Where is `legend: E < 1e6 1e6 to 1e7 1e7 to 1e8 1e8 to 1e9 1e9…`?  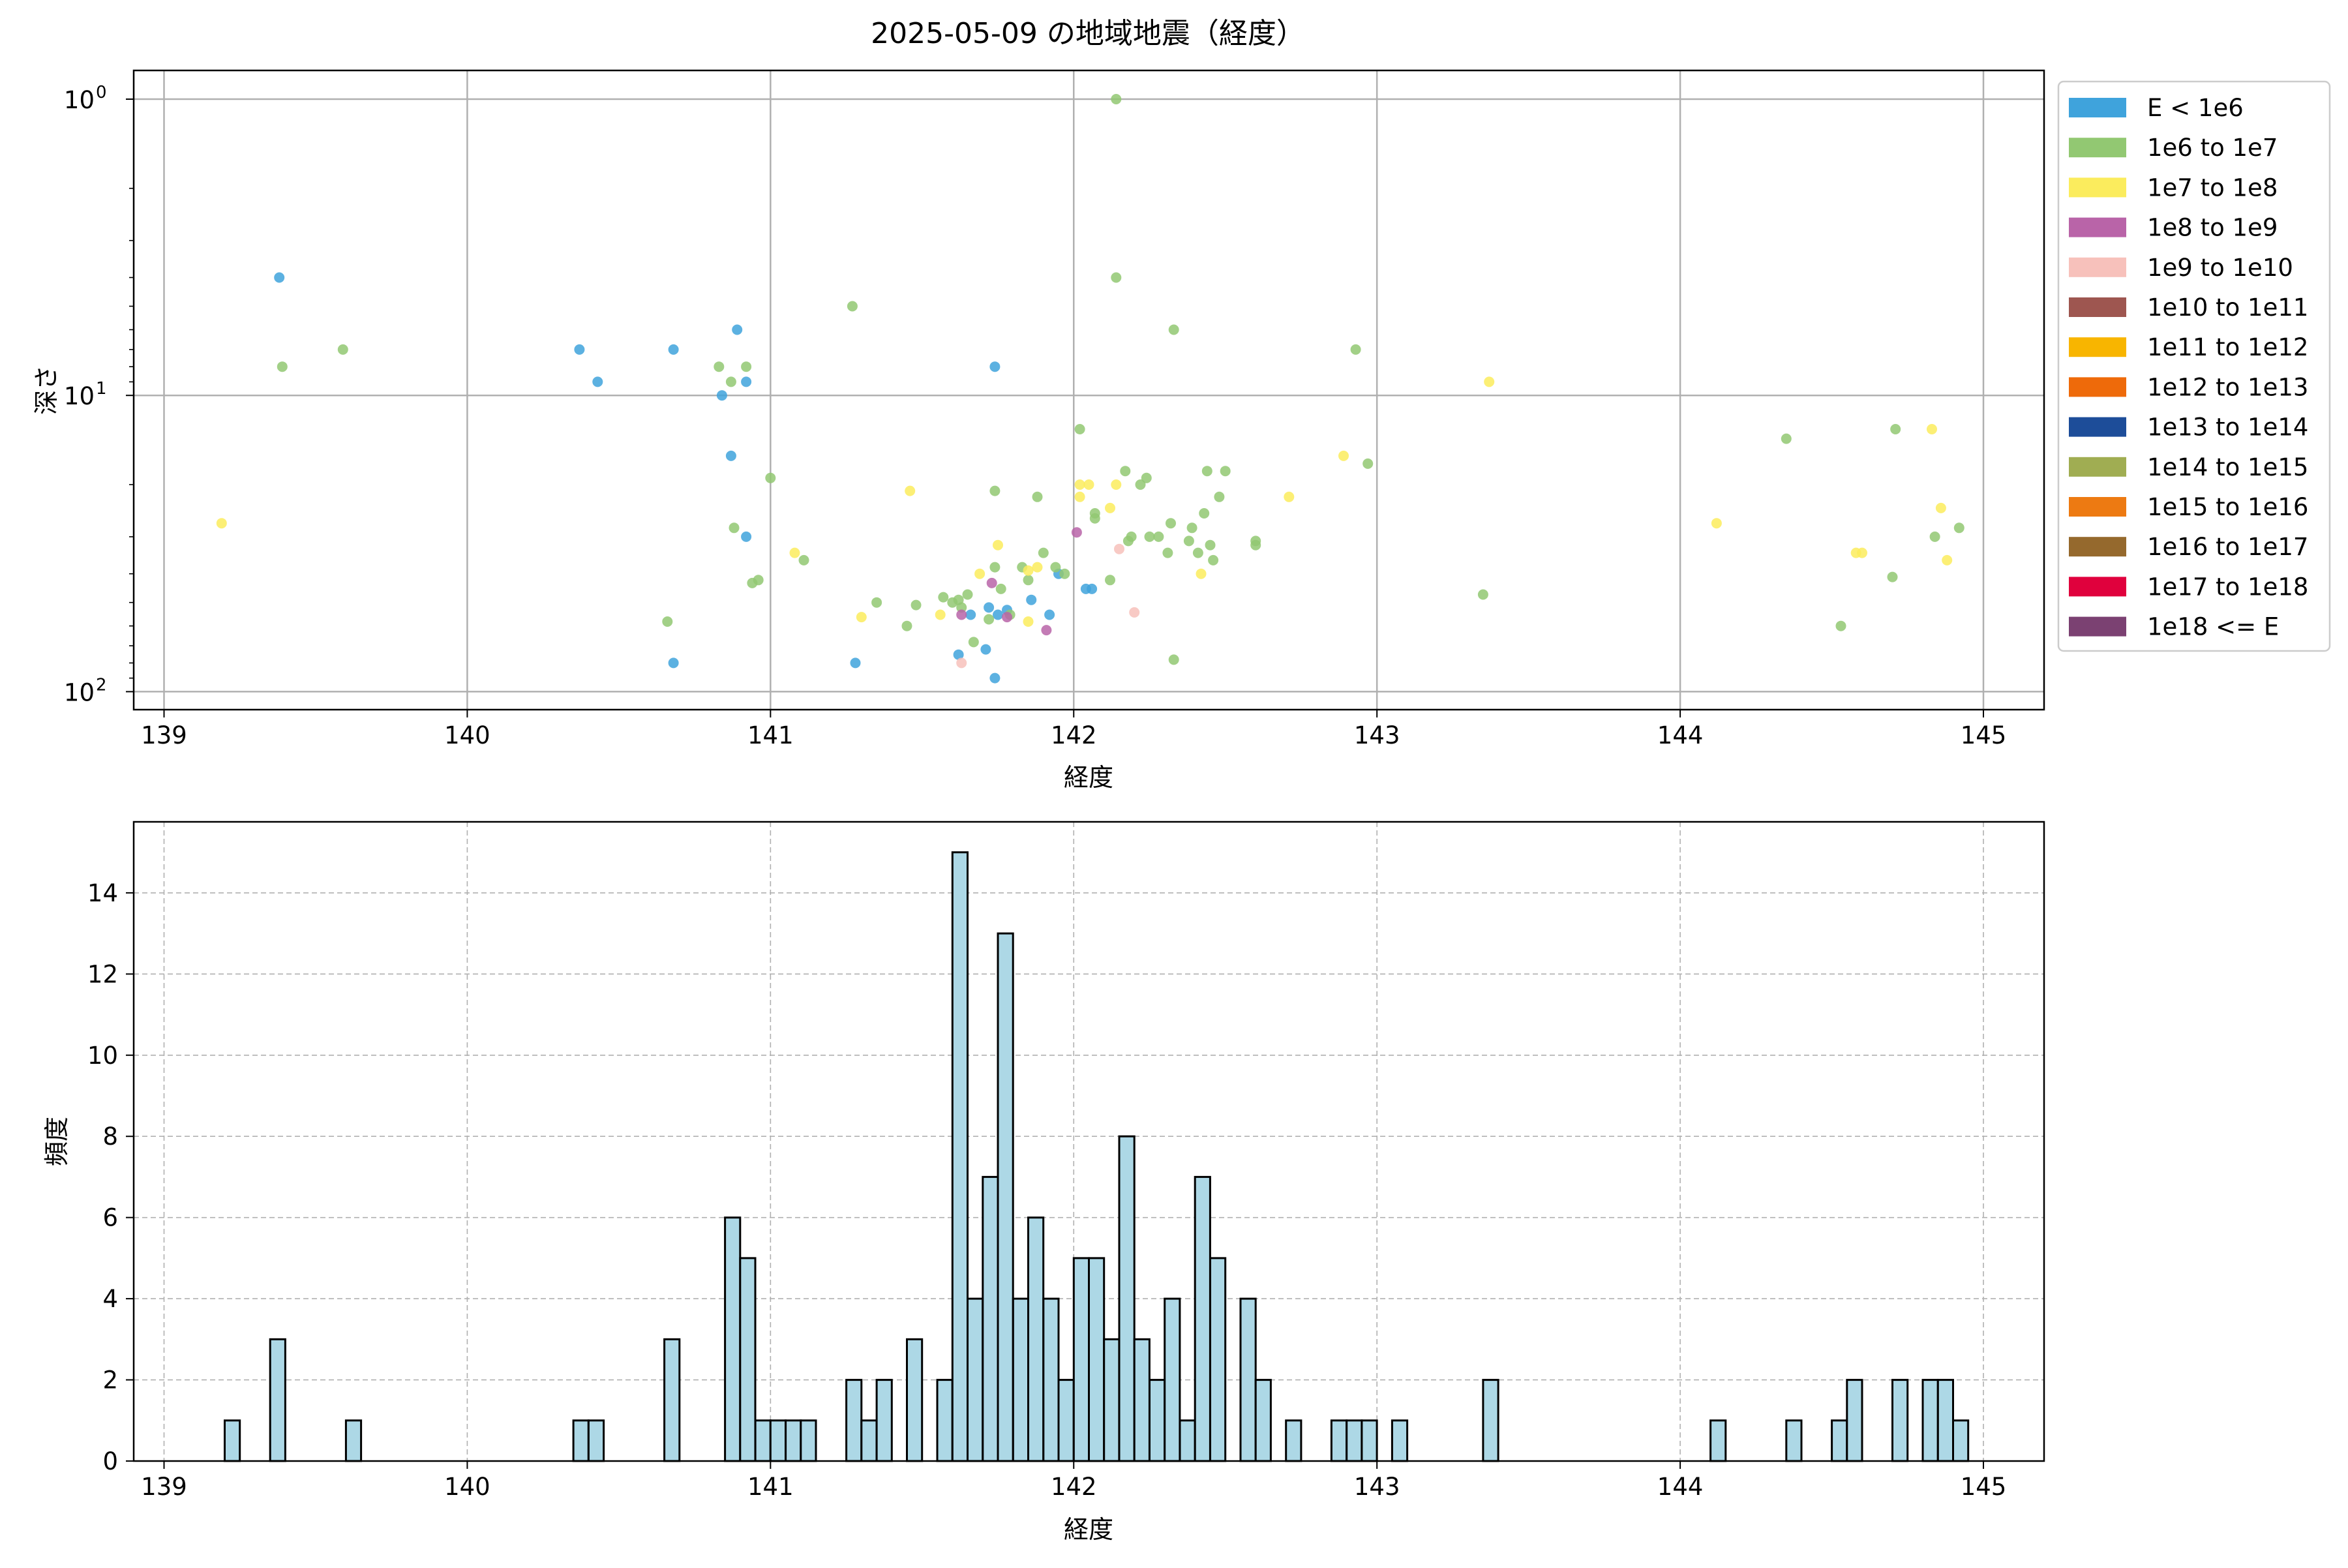
legend: E < 1e6 1e6 to 1e7 1e7 to 1e8 1e8 to 1e9 1e9… is located at coordinates (2194, 366).